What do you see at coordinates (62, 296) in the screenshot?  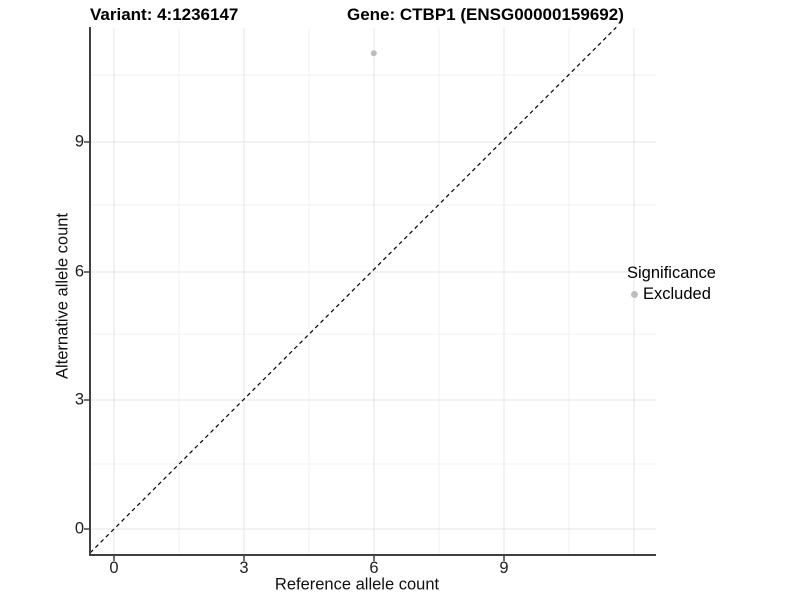 I see `y-axis-title: Alternative allele count` at bounding box center [62, 296].